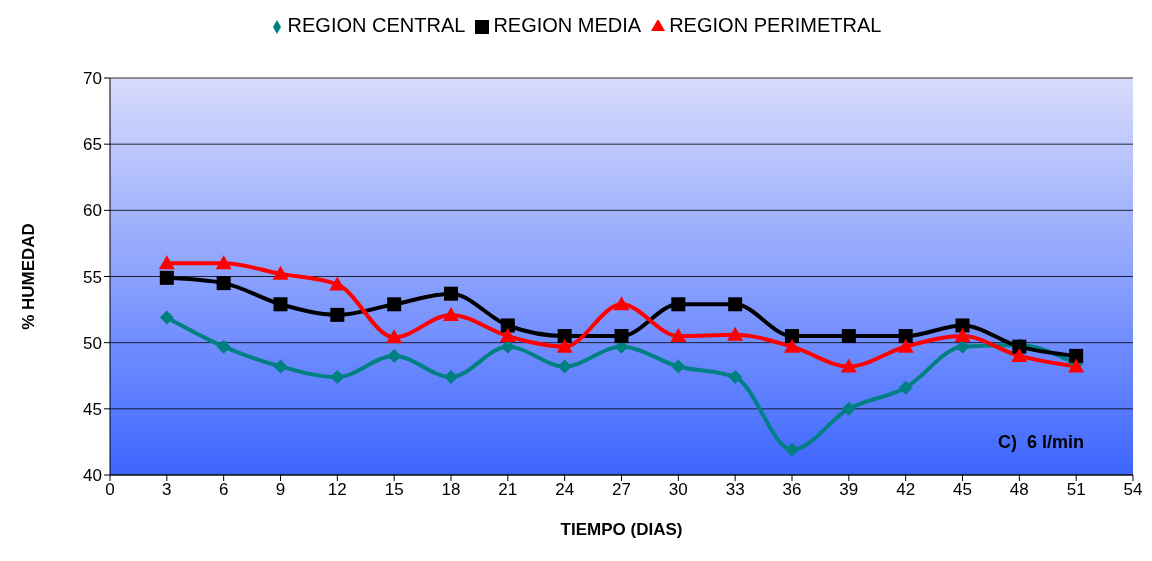 This screenshot has width=1152, height=561. I want to click on x-tick-label: 48, so click(1019, 490).